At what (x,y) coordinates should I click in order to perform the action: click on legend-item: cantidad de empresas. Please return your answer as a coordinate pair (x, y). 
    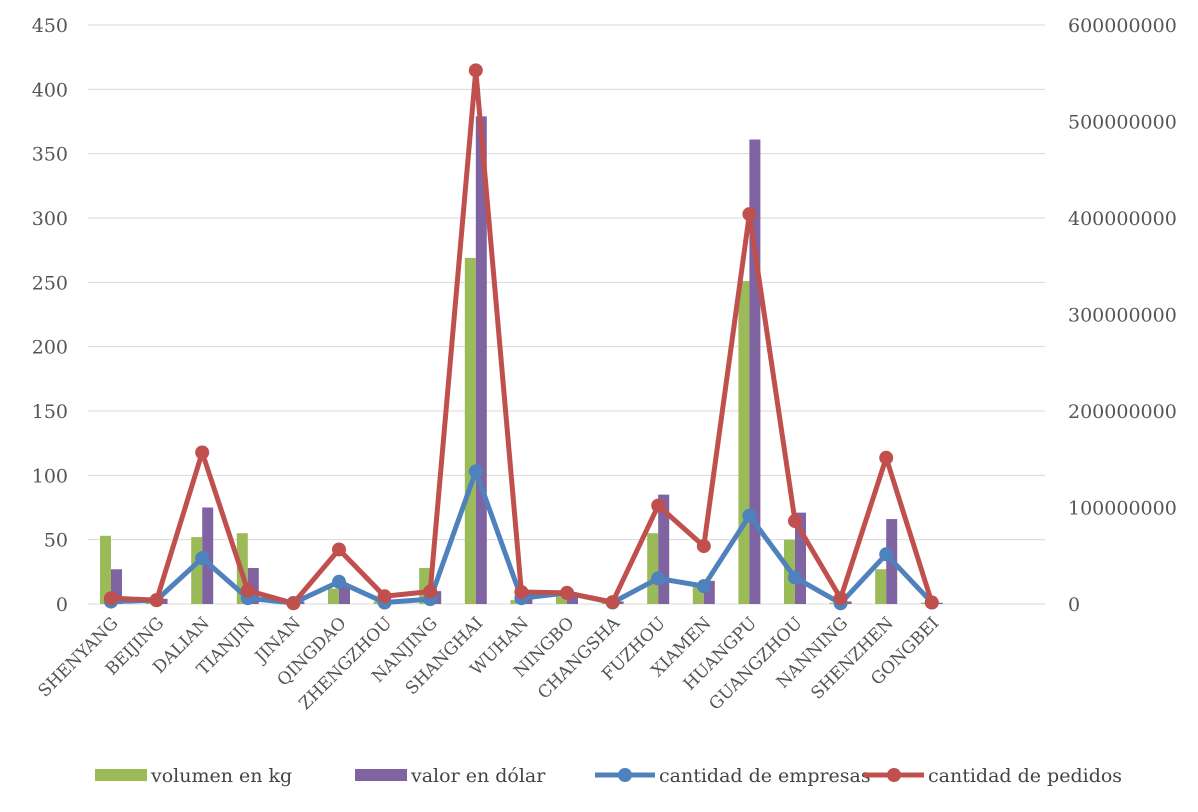
    Looking at the image, I should click on (733, 776).